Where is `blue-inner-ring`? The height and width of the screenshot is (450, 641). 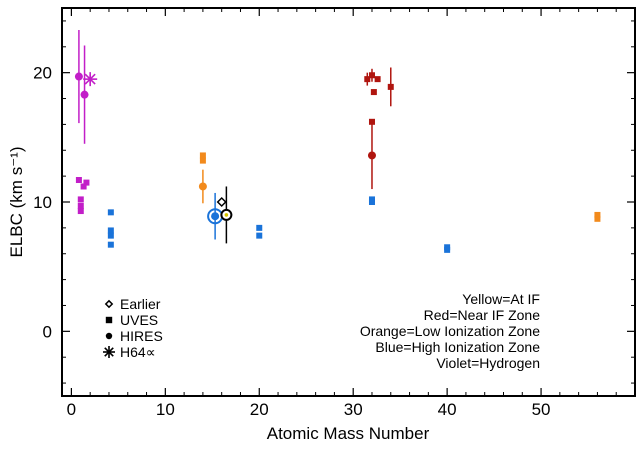 blue-inner-ring is located at coordinates (215, 216).